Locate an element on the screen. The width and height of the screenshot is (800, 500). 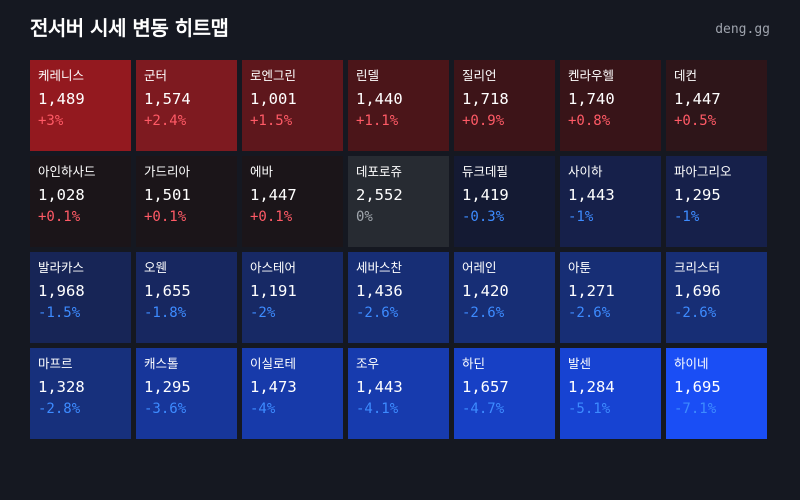
server-tile: 린델 1,440 +1.1% is located at coordinates (398, 105).